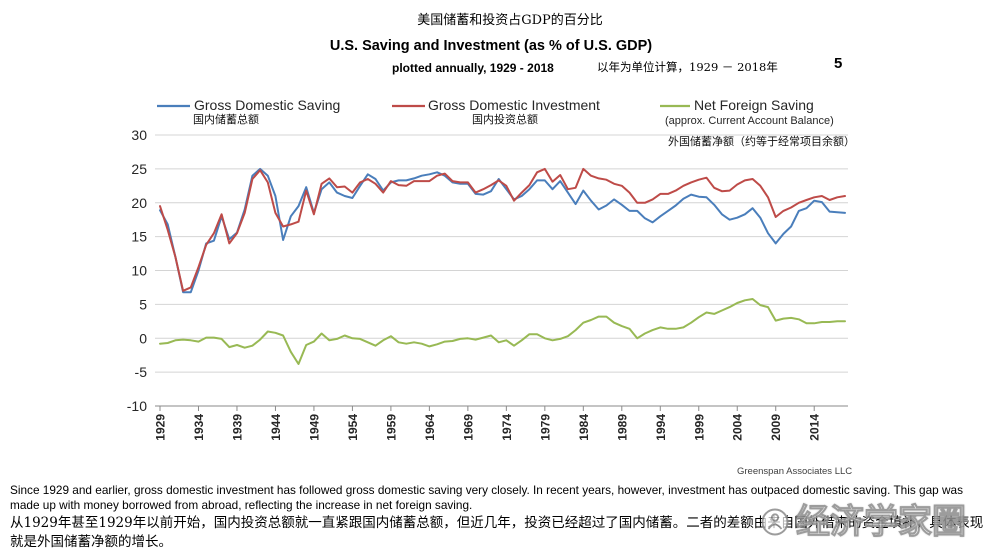  I want to click on y-tick-label: -5, so click(141, 372).